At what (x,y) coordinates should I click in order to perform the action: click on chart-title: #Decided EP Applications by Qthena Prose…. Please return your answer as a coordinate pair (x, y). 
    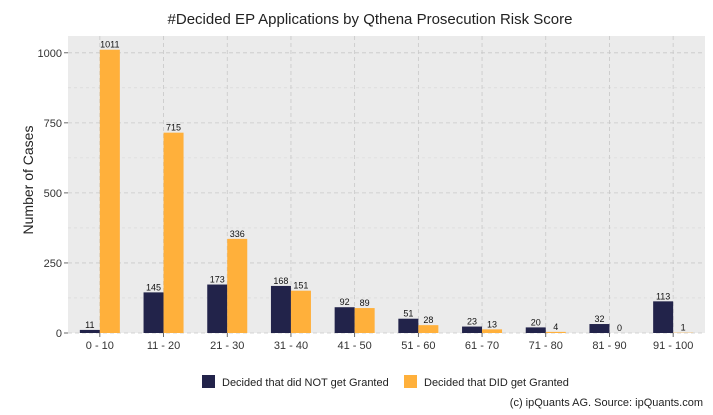
    Looking at the image, I should click on (370, 19).